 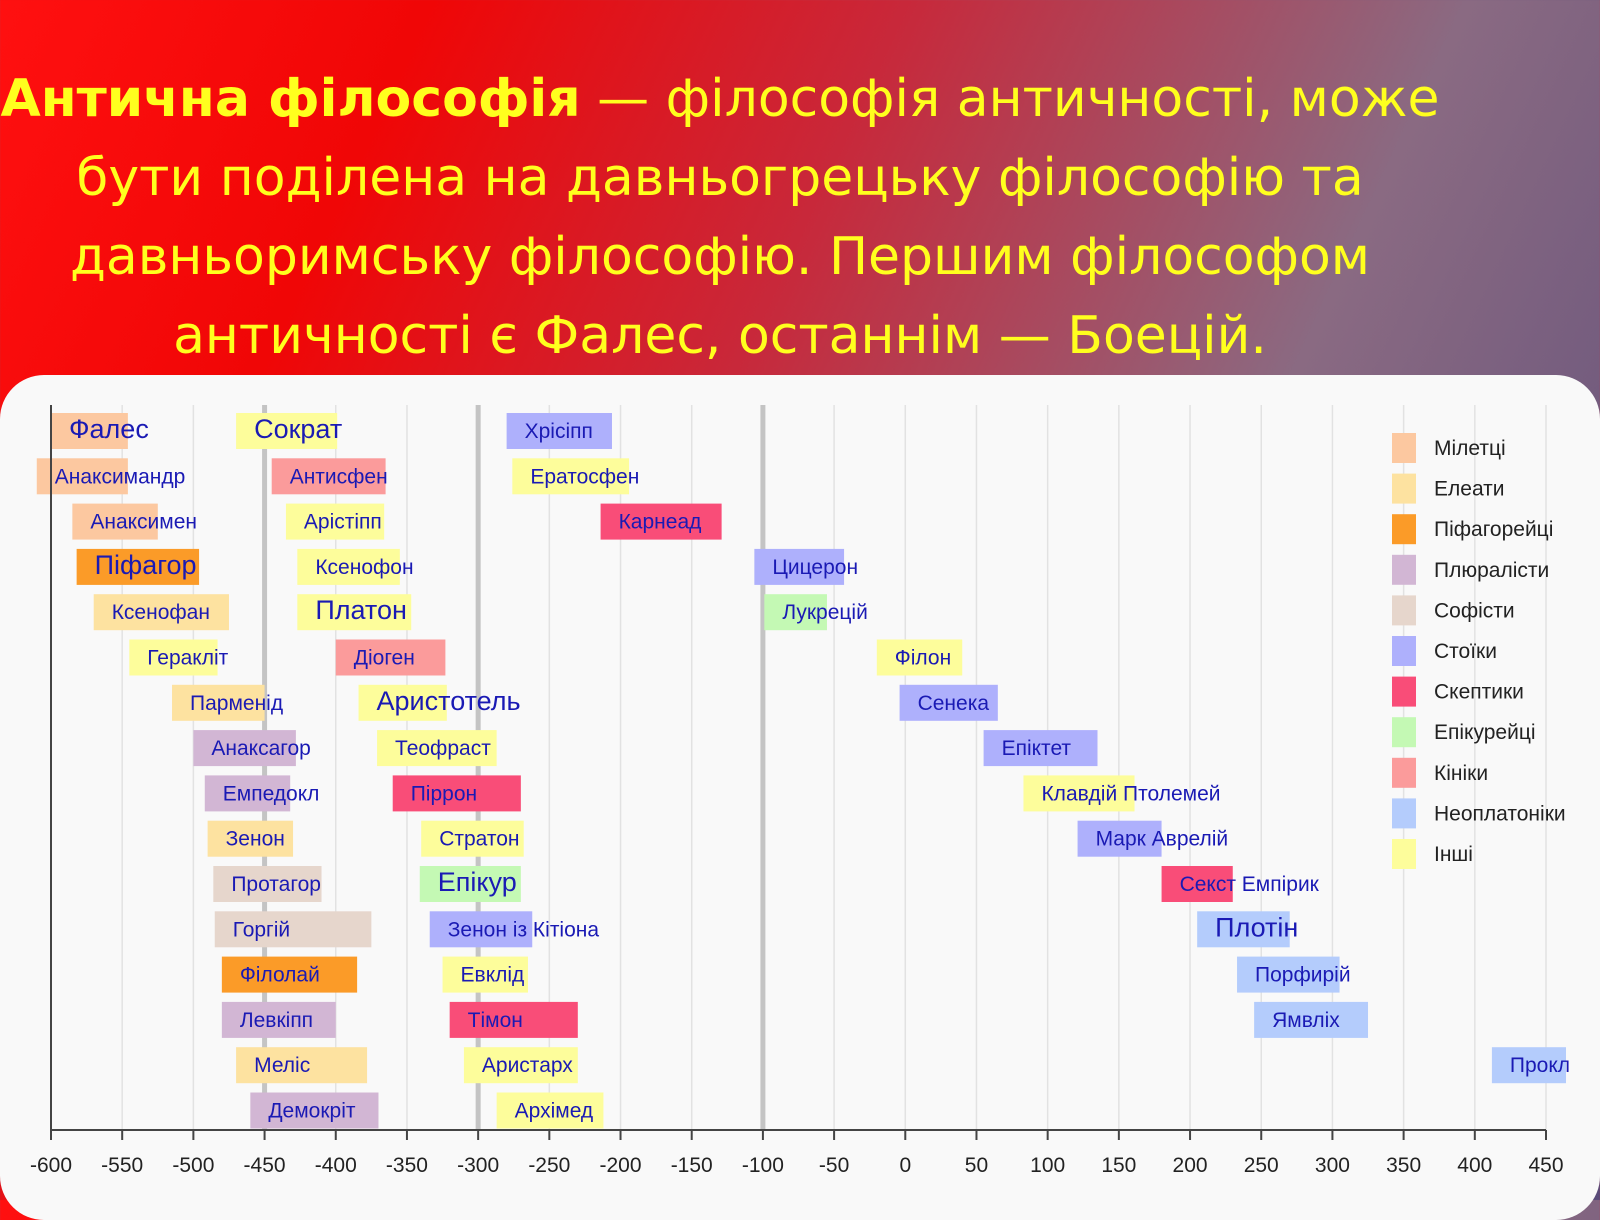 I want to click on x-tick-label: 400, so click(x=1474, y=1165).